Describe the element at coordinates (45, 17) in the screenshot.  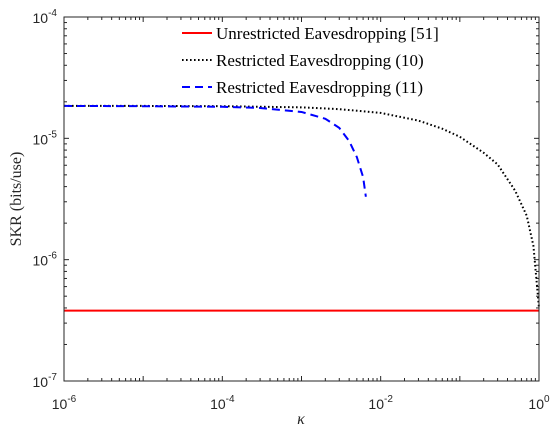
I see `y-tick-label: 10⁻⁴` at that location.